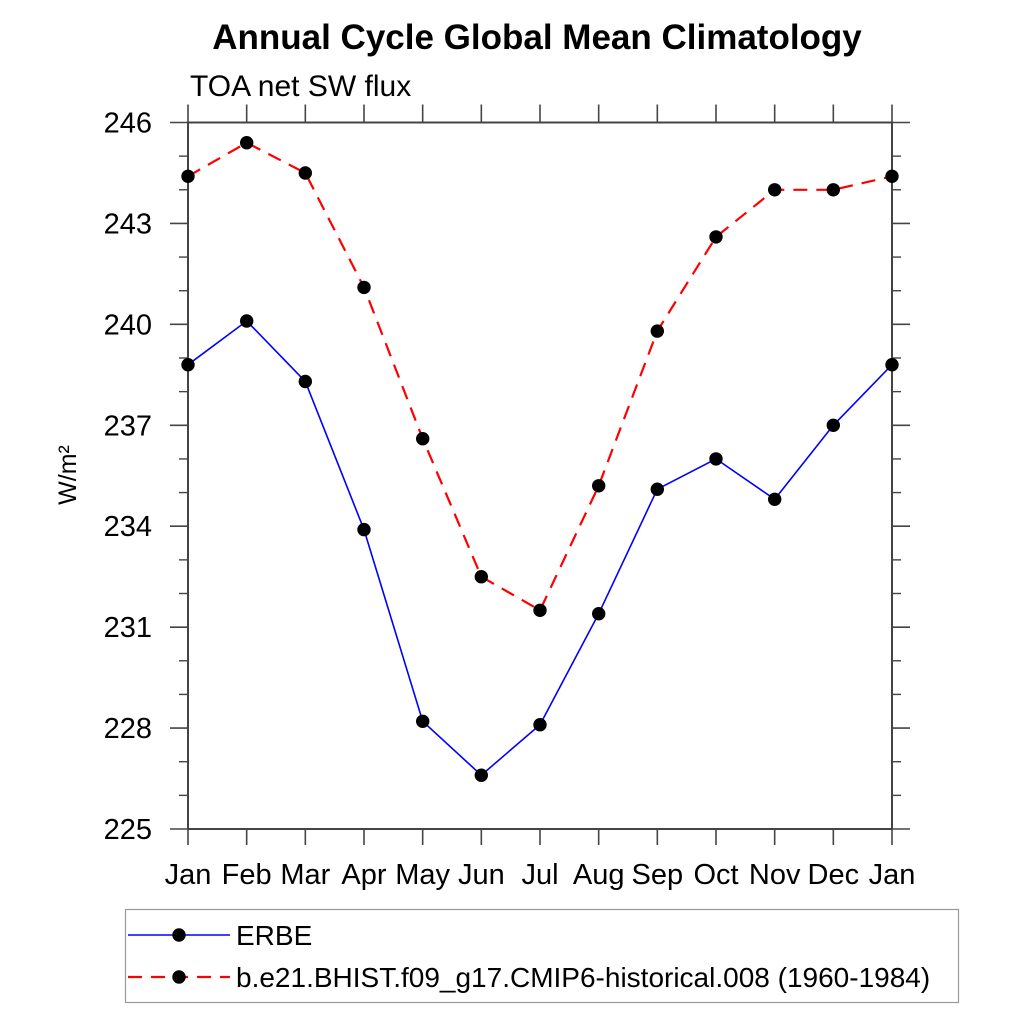 This screenshot has height=1024, width=1024. I want to click on legend-entry-erbe: ERBE, so click(220, 935).